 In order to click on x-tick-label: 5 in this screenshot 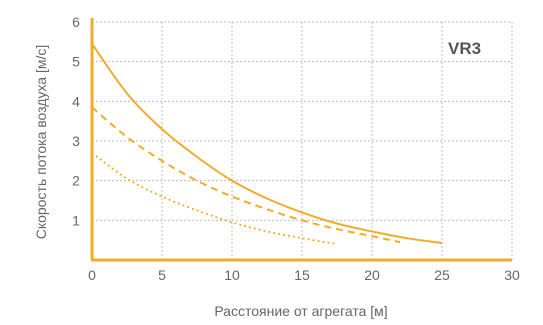, I will do `click(162, 275)`.